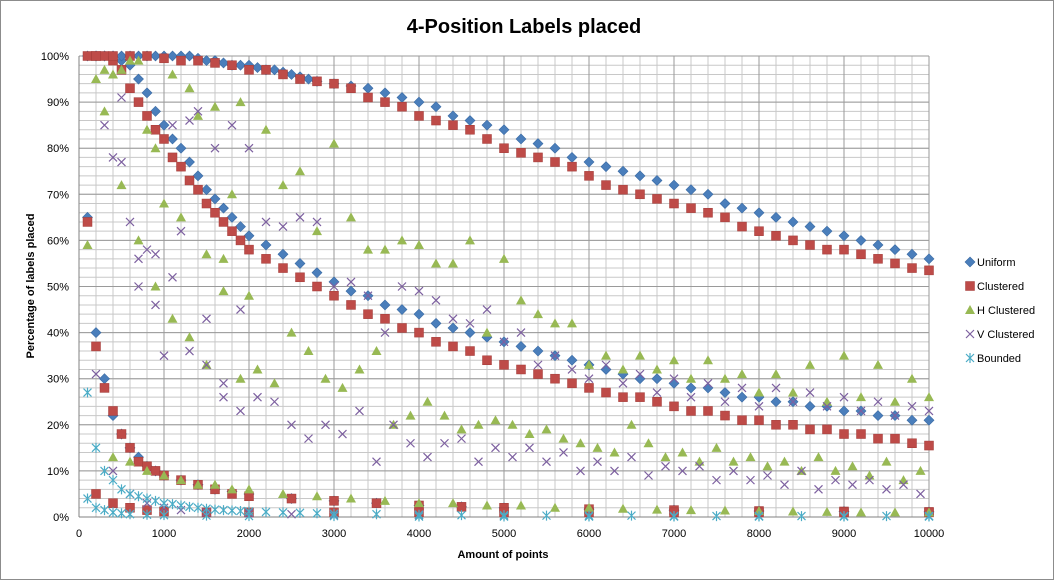 The height and width of the screenshot is (580, 1054). What do you see at coordinates (58, 149) in the screenshot?
I see `y-tick-label: 80%` at bounding box center [58, 149].